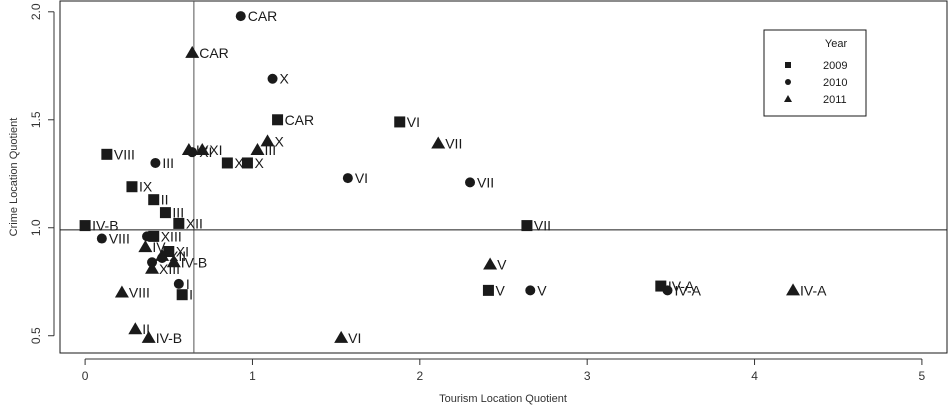  I want to click on legend-label: 2010, so click(835, 83).